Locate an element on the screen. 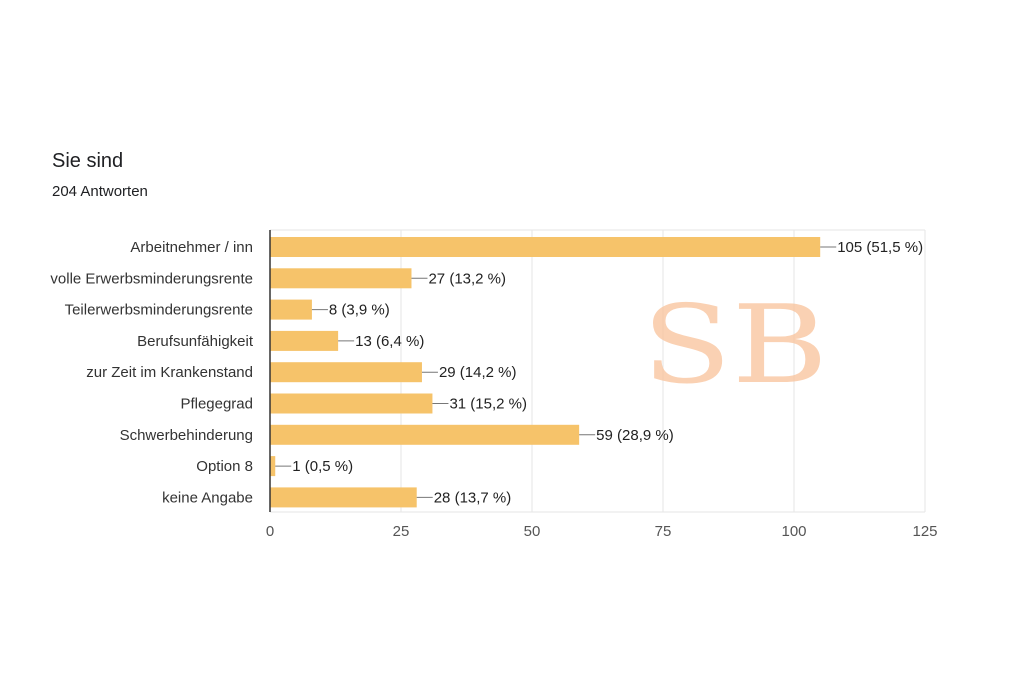  x-tick-label: 100 is located at coordinates (793, 531).